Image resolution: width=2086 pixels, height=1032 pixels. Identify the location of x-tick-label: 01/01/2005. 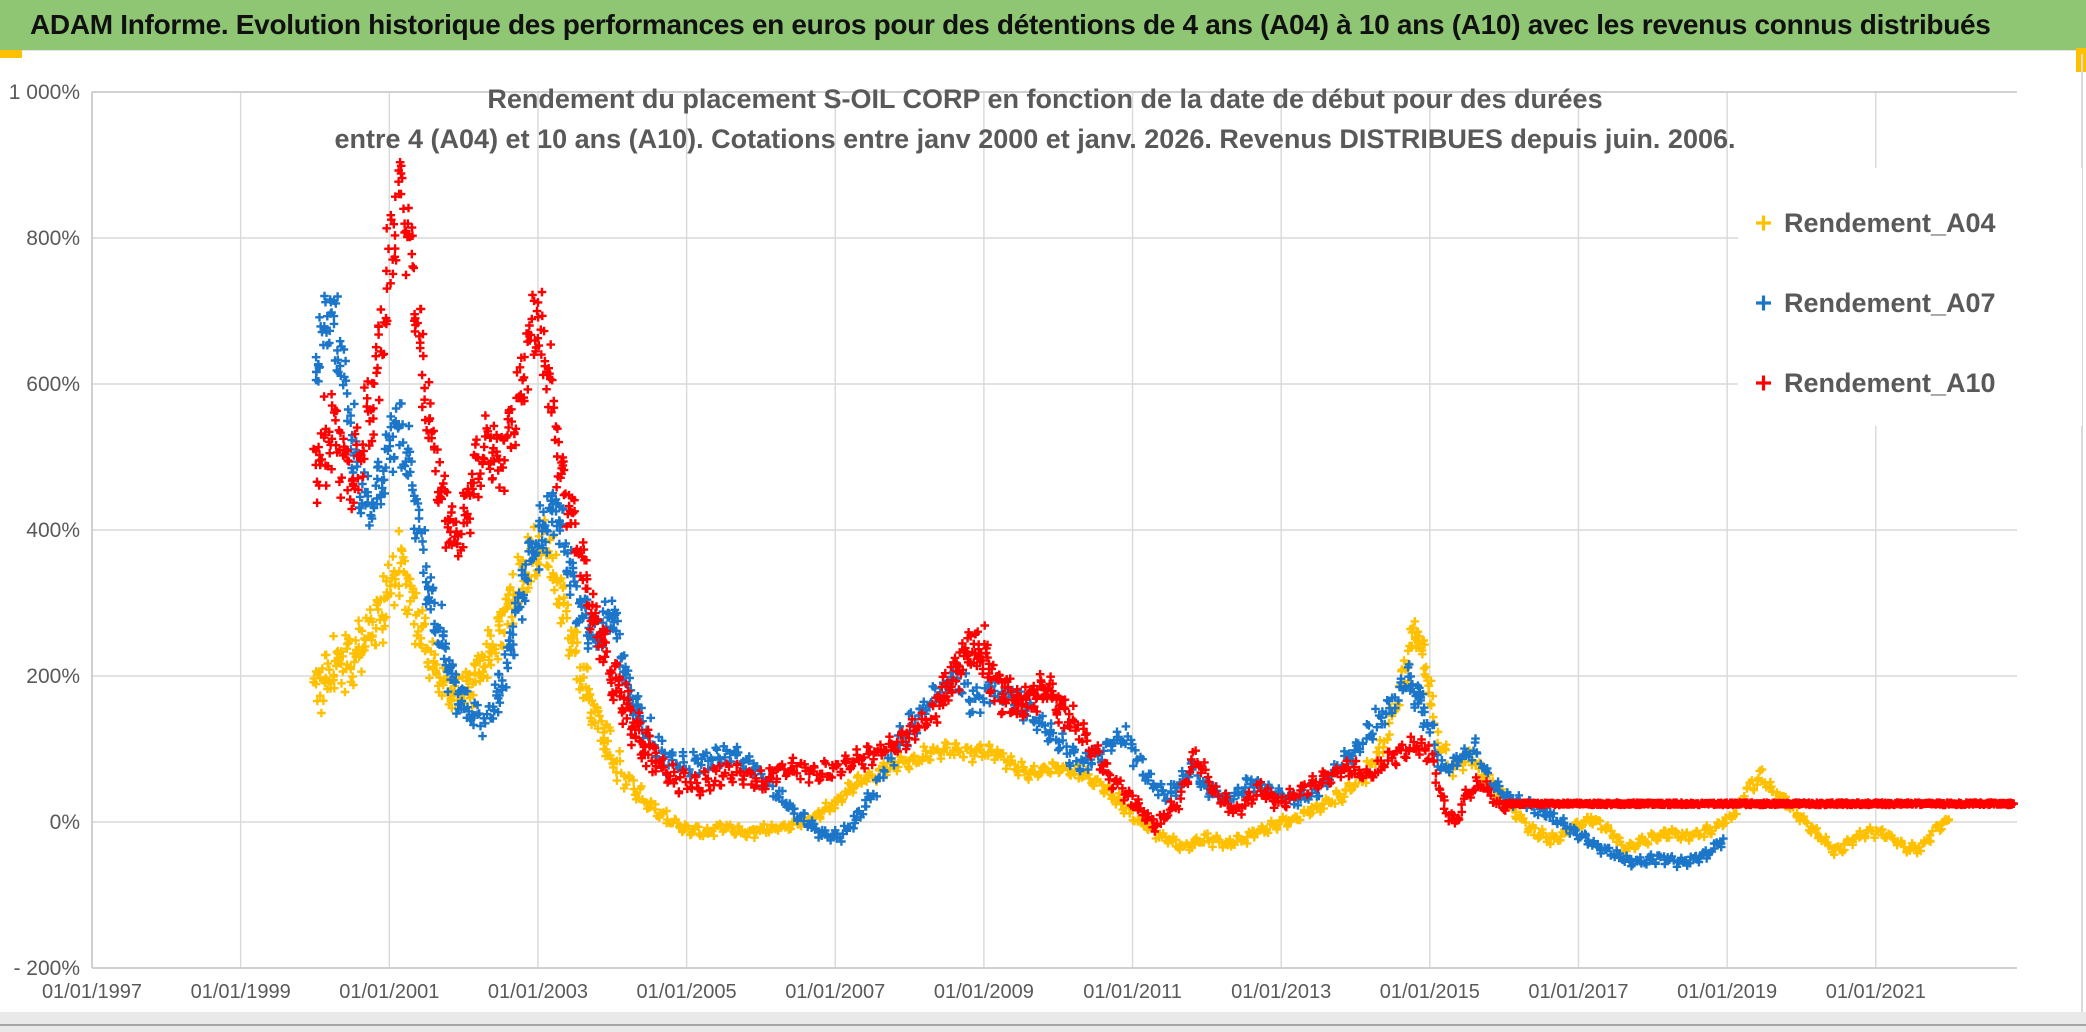
(687, 992).